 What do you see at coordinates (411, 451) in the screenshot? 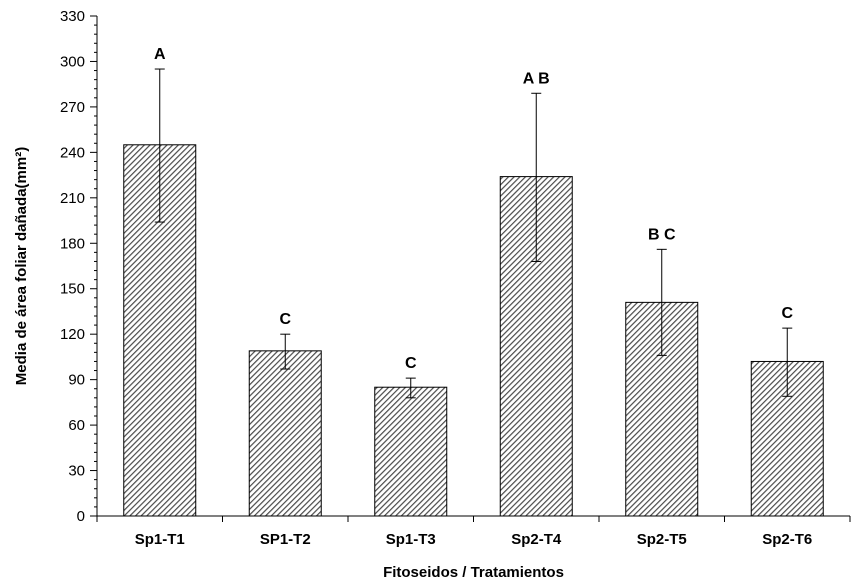
I see `bar-sp1-t3` at bounding box center [411, 451].